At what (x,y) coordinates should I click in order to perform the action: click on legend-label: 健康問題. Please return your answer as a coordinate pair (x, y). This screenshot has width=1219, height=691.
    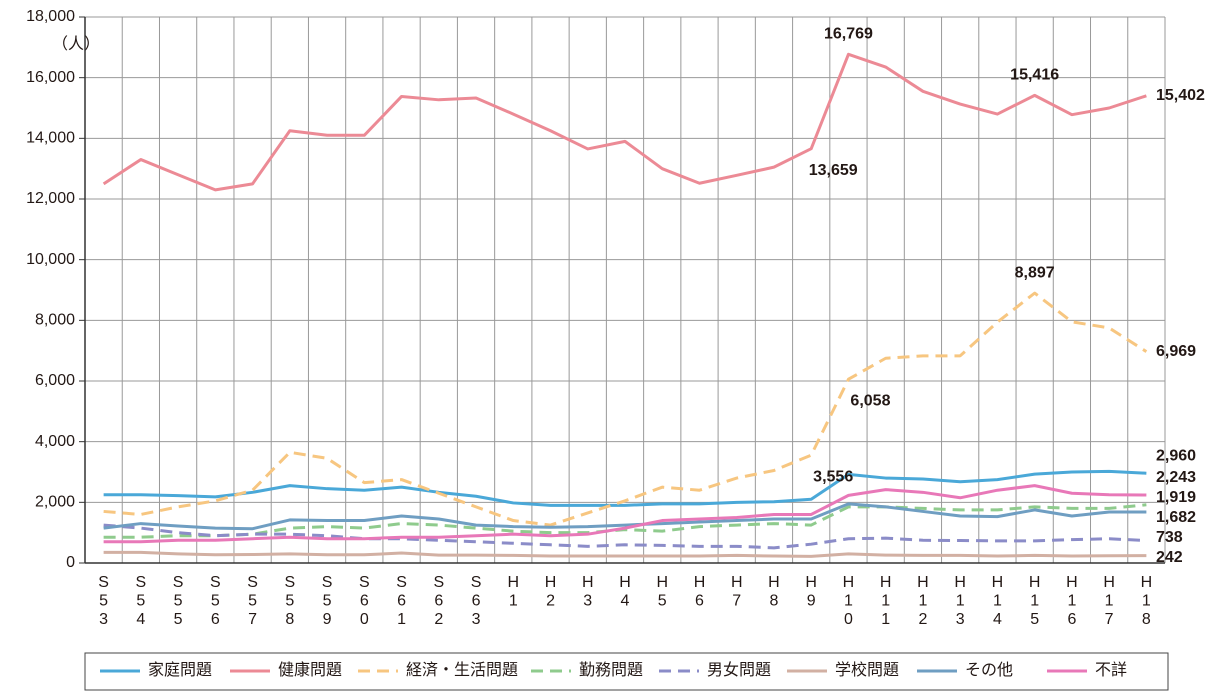
    Looking at the image, I should click on (310, 670).